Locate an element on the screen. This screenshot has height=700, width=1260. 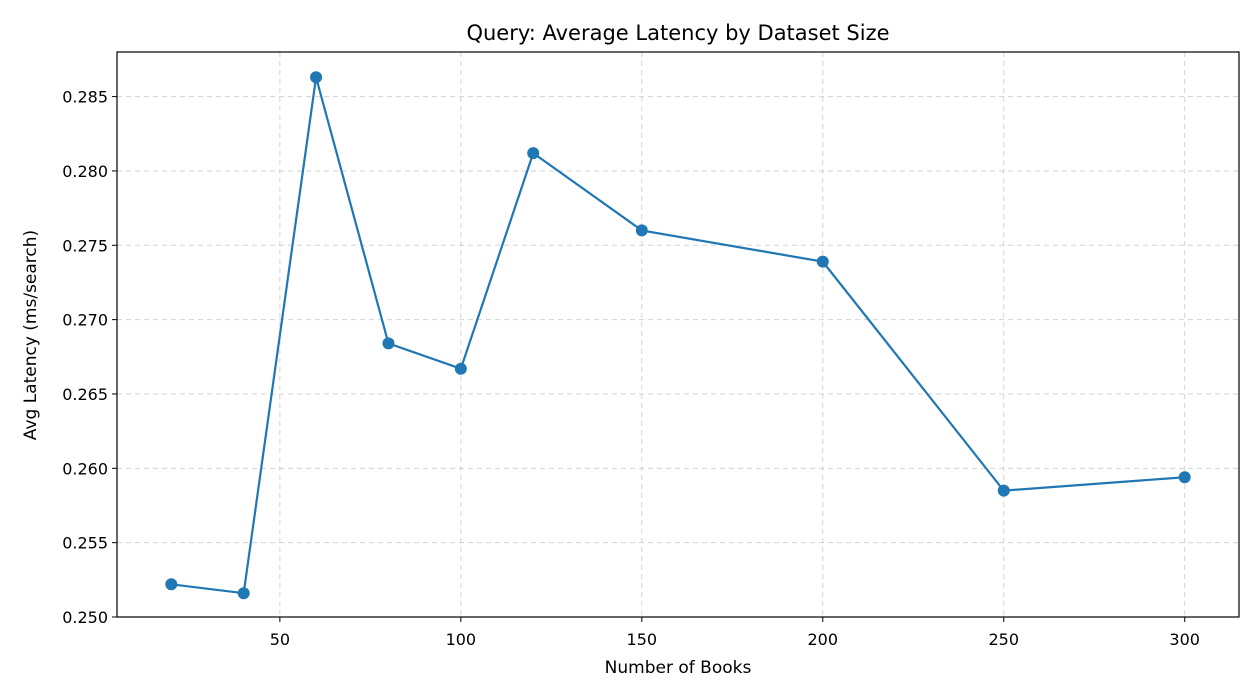
x-tick-label: 300 is located at coordinates (1184, 639).